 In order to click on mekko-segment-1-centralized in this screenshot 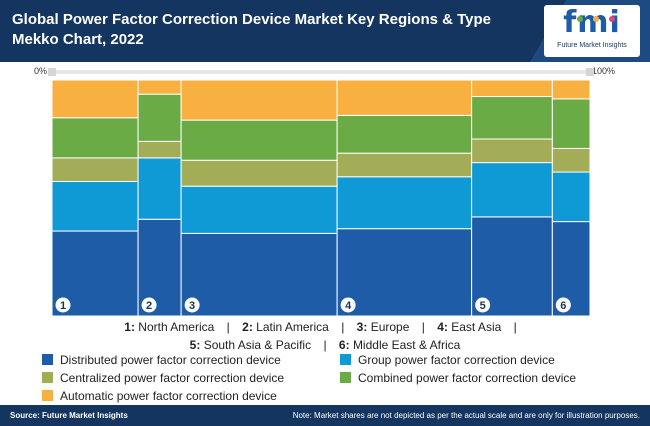, I will do `click(95, 169)`.